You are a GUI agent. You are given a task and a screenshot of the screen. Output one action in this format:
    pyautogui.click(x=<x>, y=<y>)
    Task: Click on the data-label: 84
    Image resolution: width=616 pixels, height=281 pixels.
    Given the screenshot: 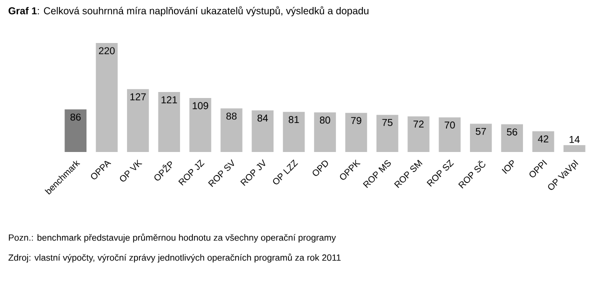 What is the action you would take?
    pyautogui.click(x=263, y=118)
    